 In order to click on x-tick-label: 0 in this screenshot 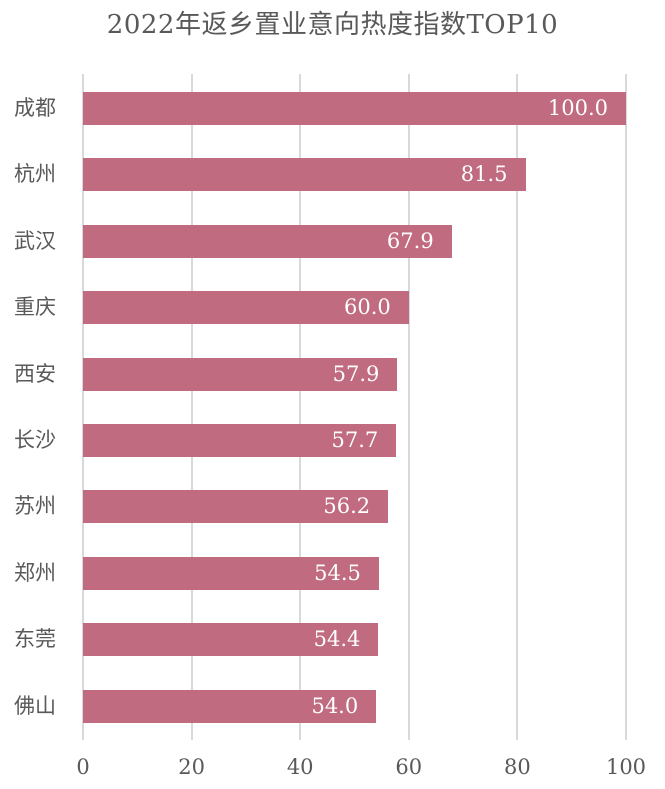, I will do `click(83, 767)`.